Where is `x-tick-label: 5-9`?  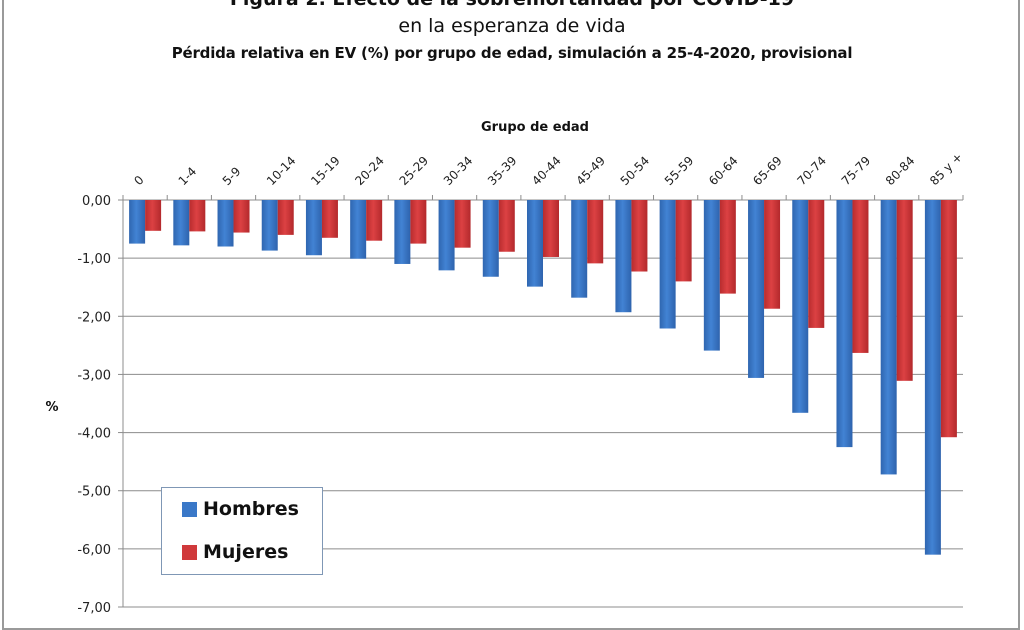
x-tick-label: 5-9 is located at coordinates (232, 176).